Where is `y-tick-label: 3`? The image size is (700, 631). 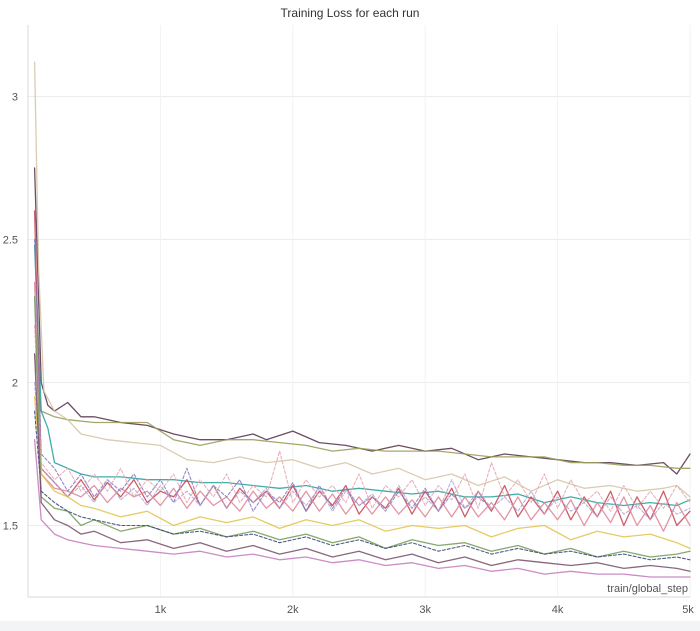
y-tick-label: 3 is located at coordinates (15, 98).